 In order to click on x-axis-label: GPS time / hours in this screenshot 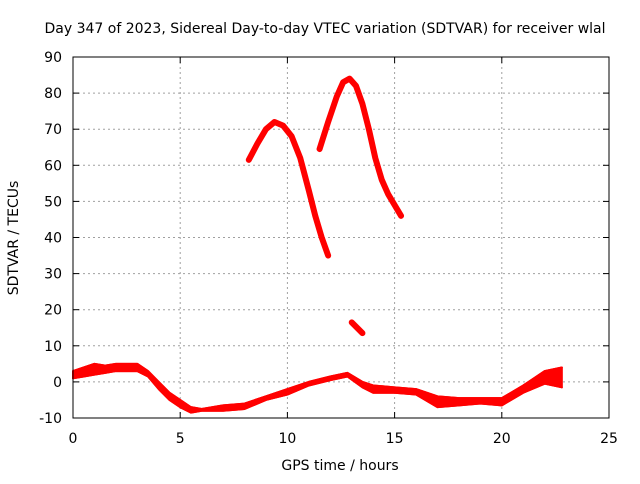, I will do `click(339, 466)`.